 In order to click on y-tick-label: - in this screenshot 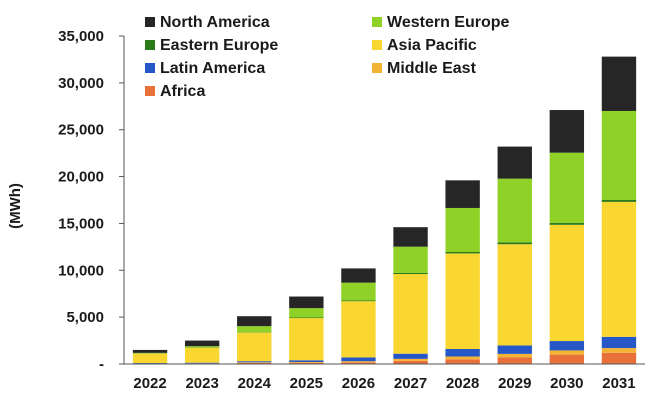, I will do `click(101, 364)`.